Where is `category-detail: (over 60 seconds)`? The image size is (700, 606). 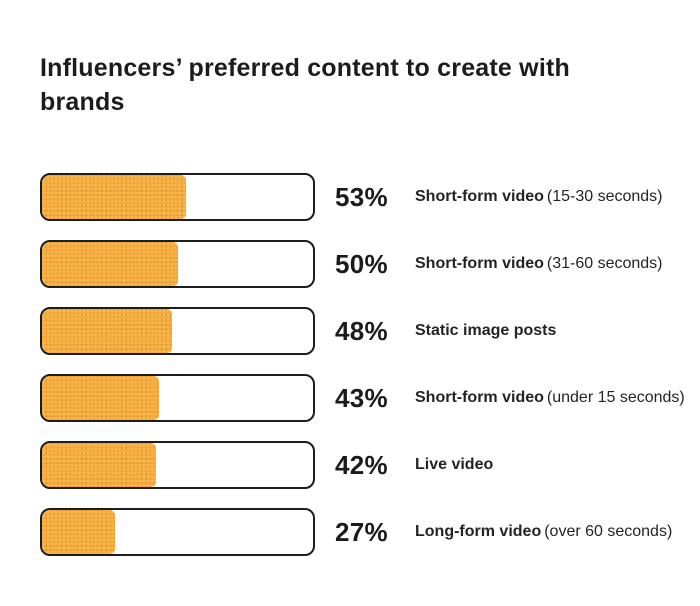
category-detail: (over 60 seconds) is located at coordinates (608, 531).